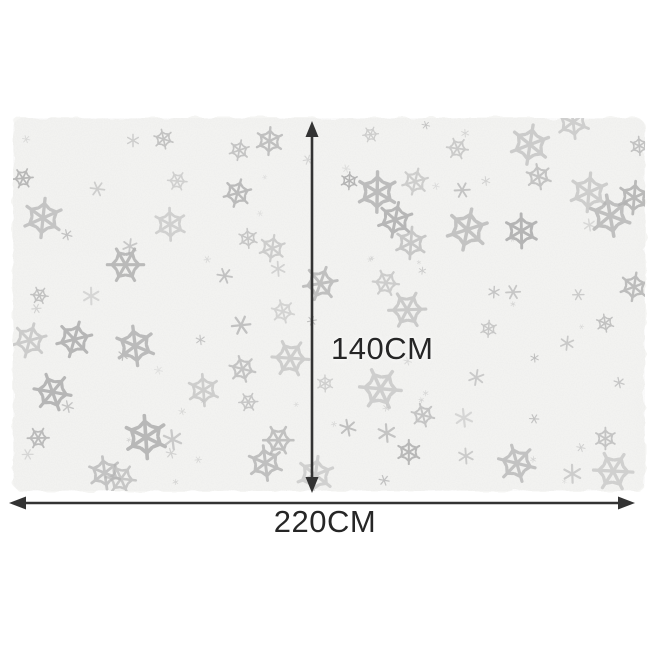 Image resolution: width=650 pixels, height=650 pixels. Describe the element at coordinates (322, 503) in the screenshot. I see `width-dimension-arrow` at that location.